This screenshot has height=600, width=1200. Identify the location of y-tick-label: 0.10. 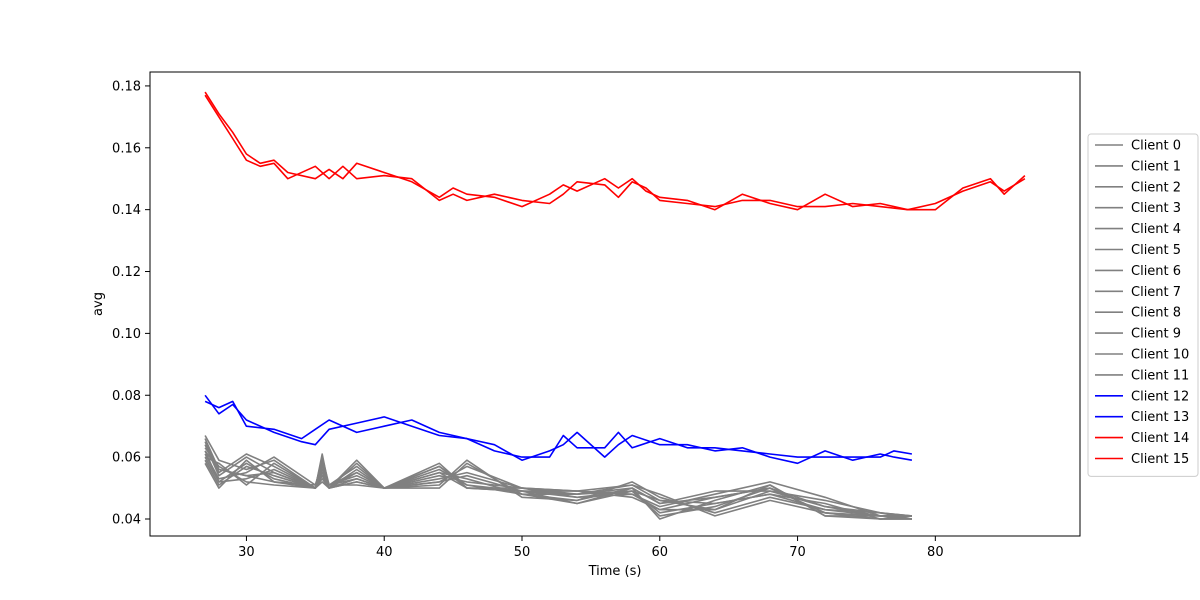
(126, 334).